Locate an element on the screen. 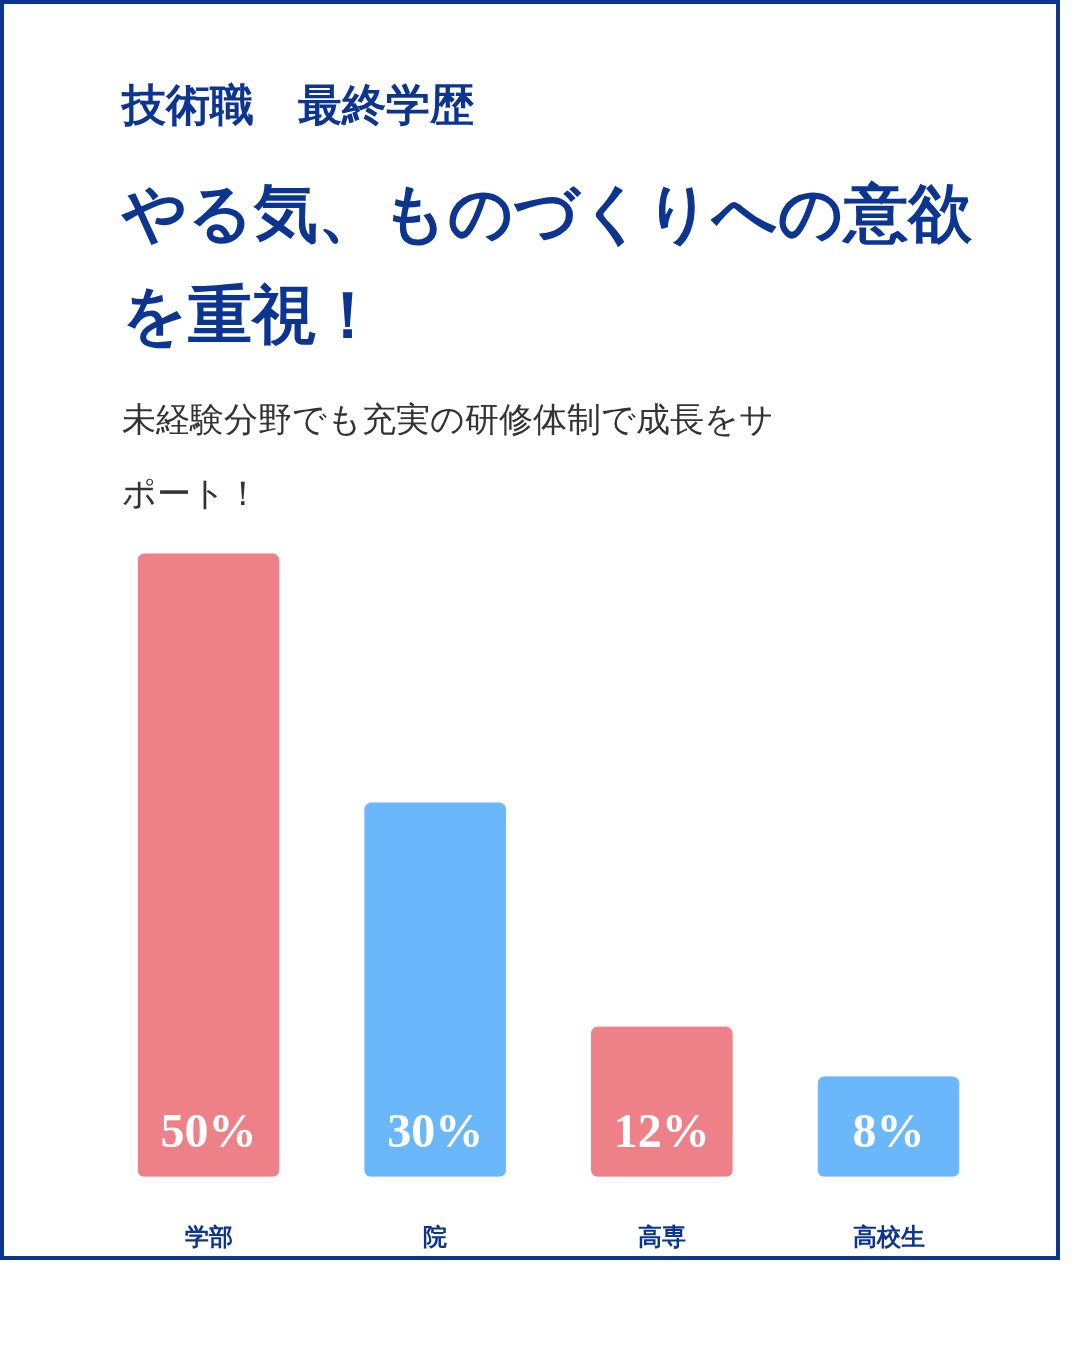 This screenshot has width=1090, height=1362. data-label: 8% is located at coordinates (888, 1130).